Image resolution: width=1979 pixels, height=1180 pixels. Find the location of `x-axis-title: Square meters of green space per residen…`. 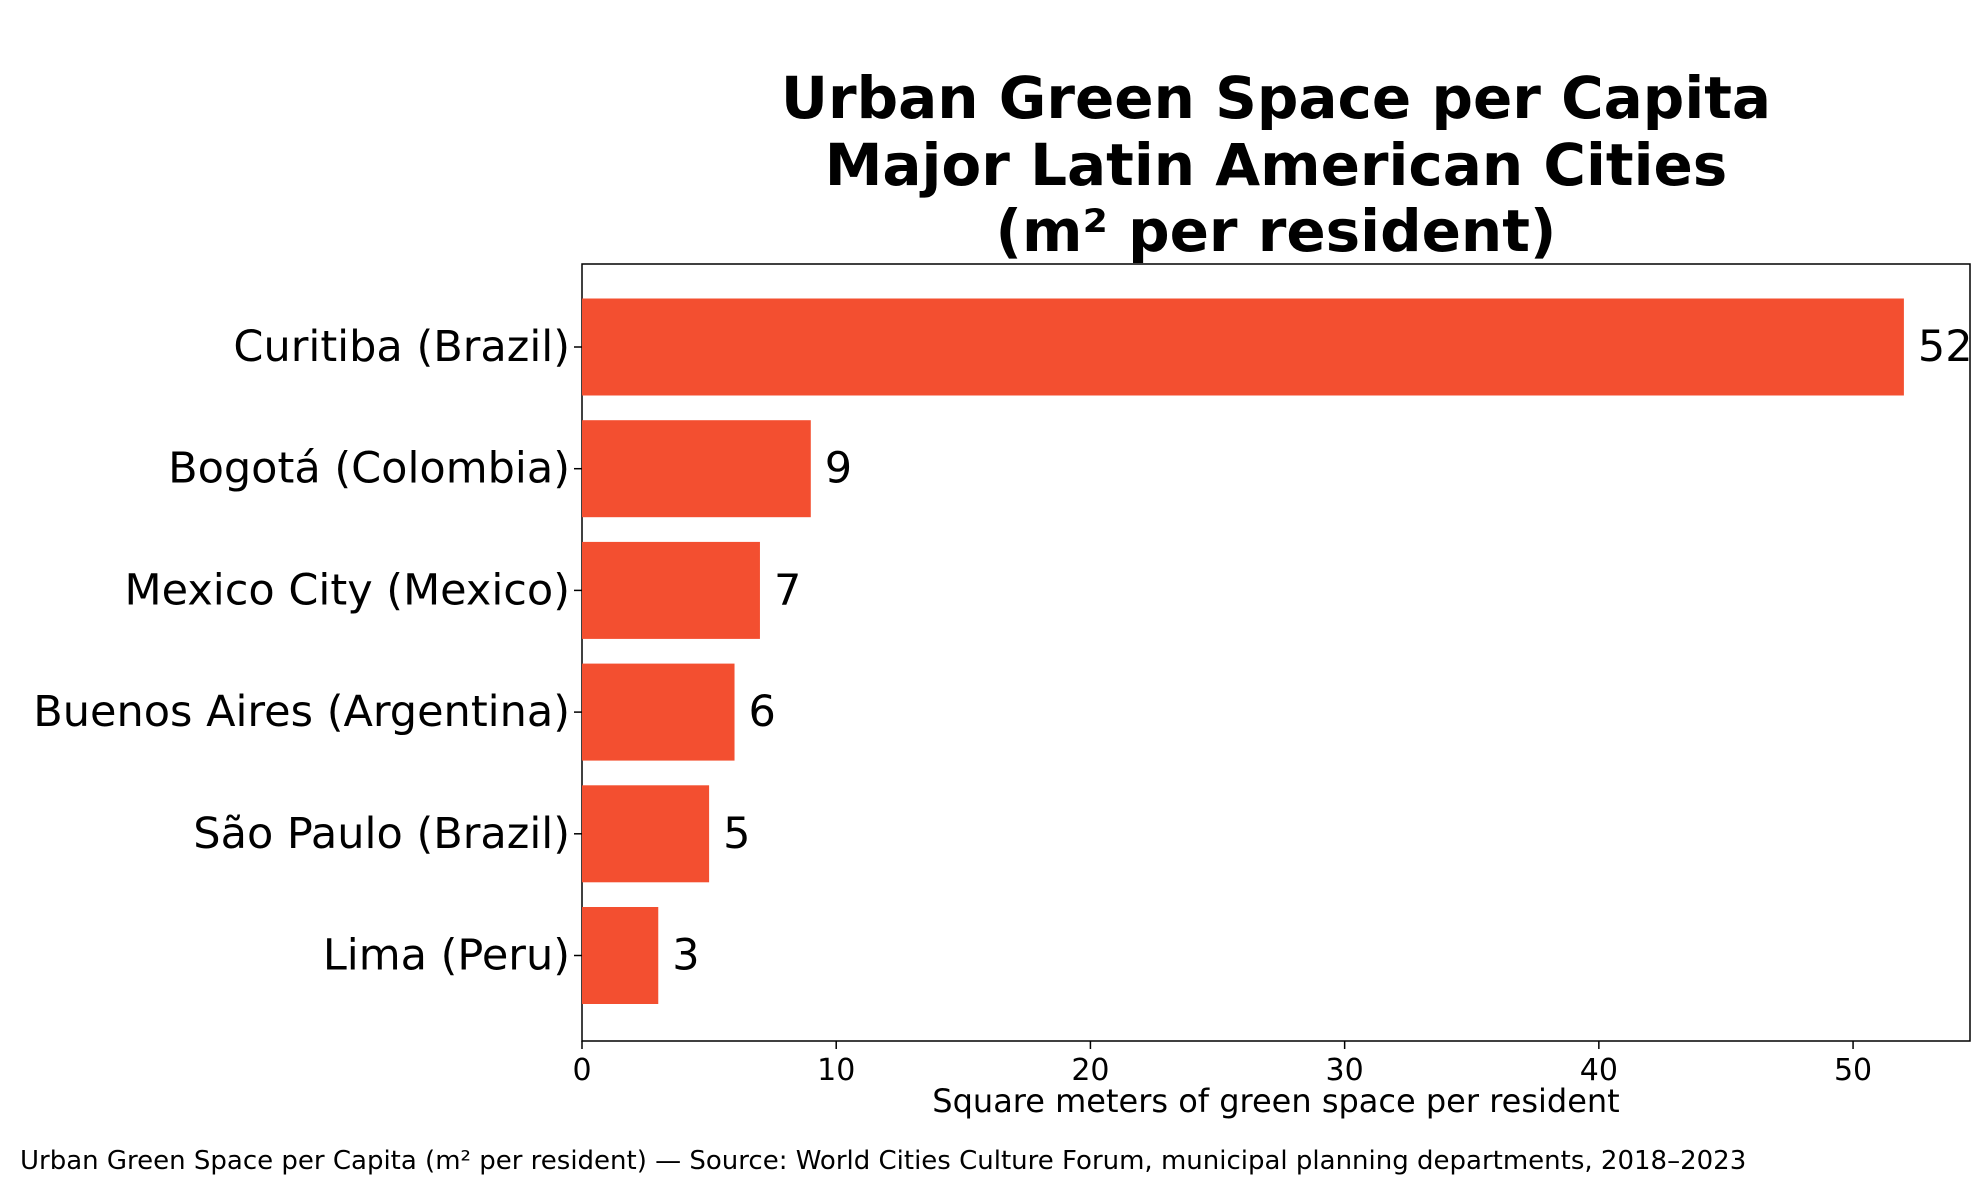

x-axis-title: Square meters of green space per residen… is located at coordinates (1275, 1101).